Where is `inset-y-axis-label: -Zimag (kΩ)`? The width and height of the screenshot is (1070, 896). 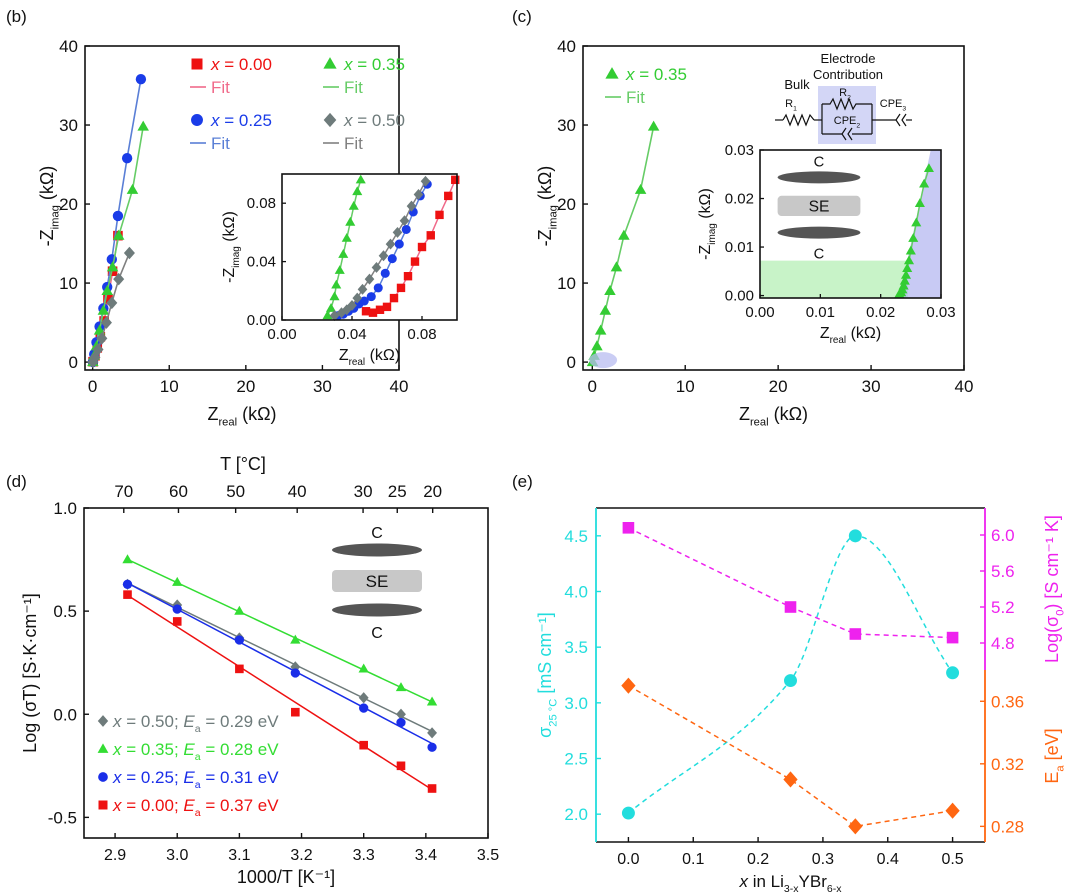
inset-y-axis-label: -Zimag (kΩ) is located at coordinates (707, 224).